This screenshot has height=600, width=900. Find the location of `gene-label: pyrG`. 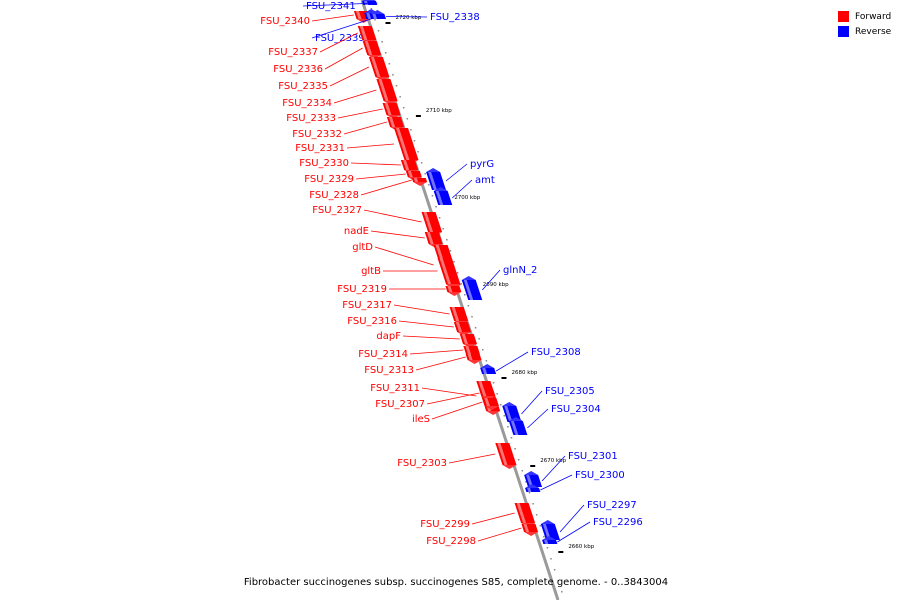

gene-label: pyrG is located at coordinates (482, 164).